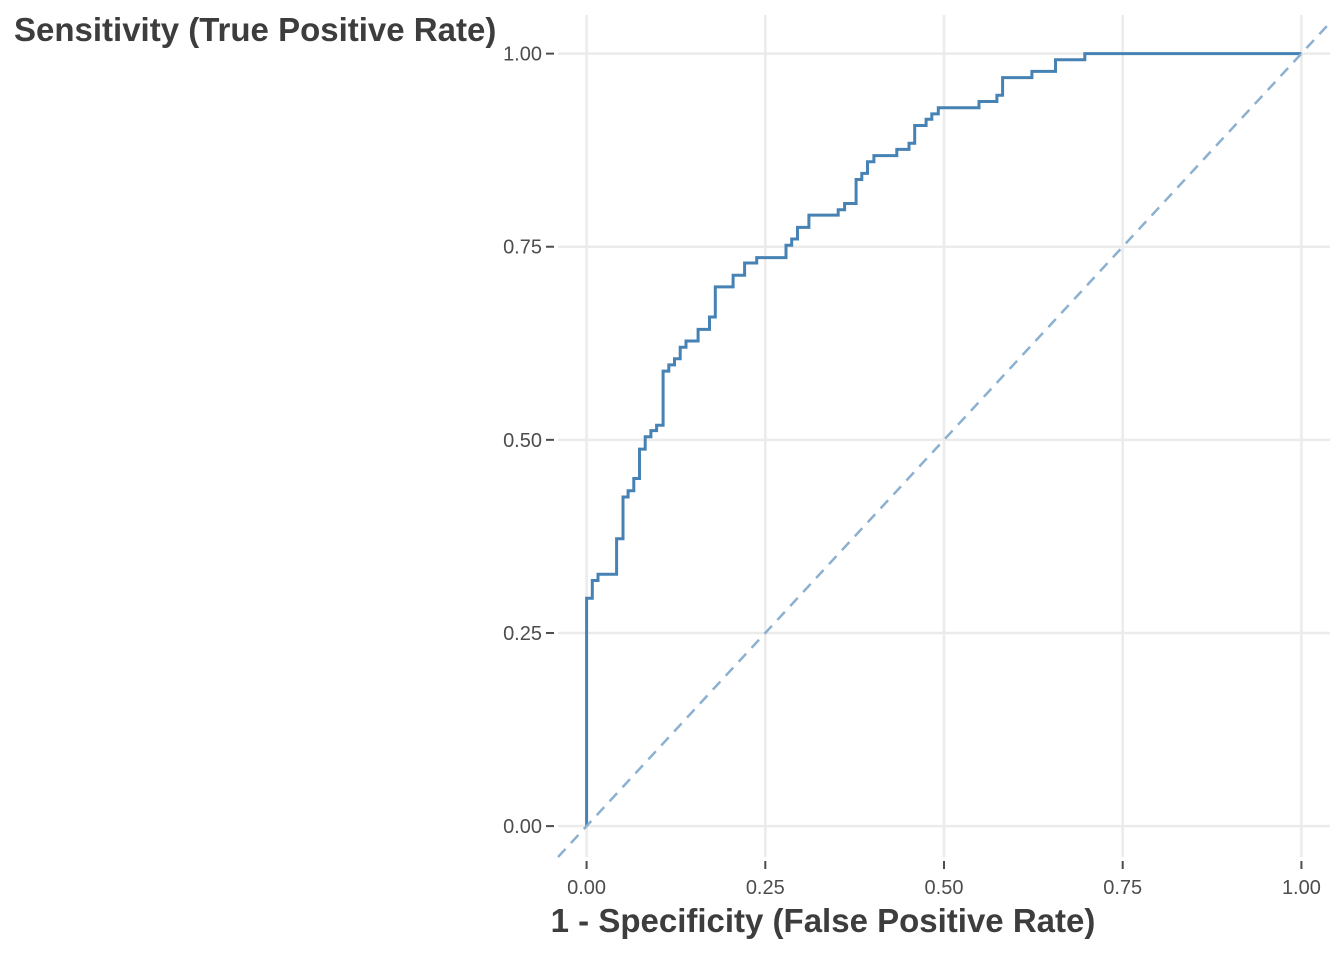 The image size is (1344, 960). Describe the element at coordinates (1122, 888) in the screenshot. I see `x-tick-label-3: 0.75` at that location.